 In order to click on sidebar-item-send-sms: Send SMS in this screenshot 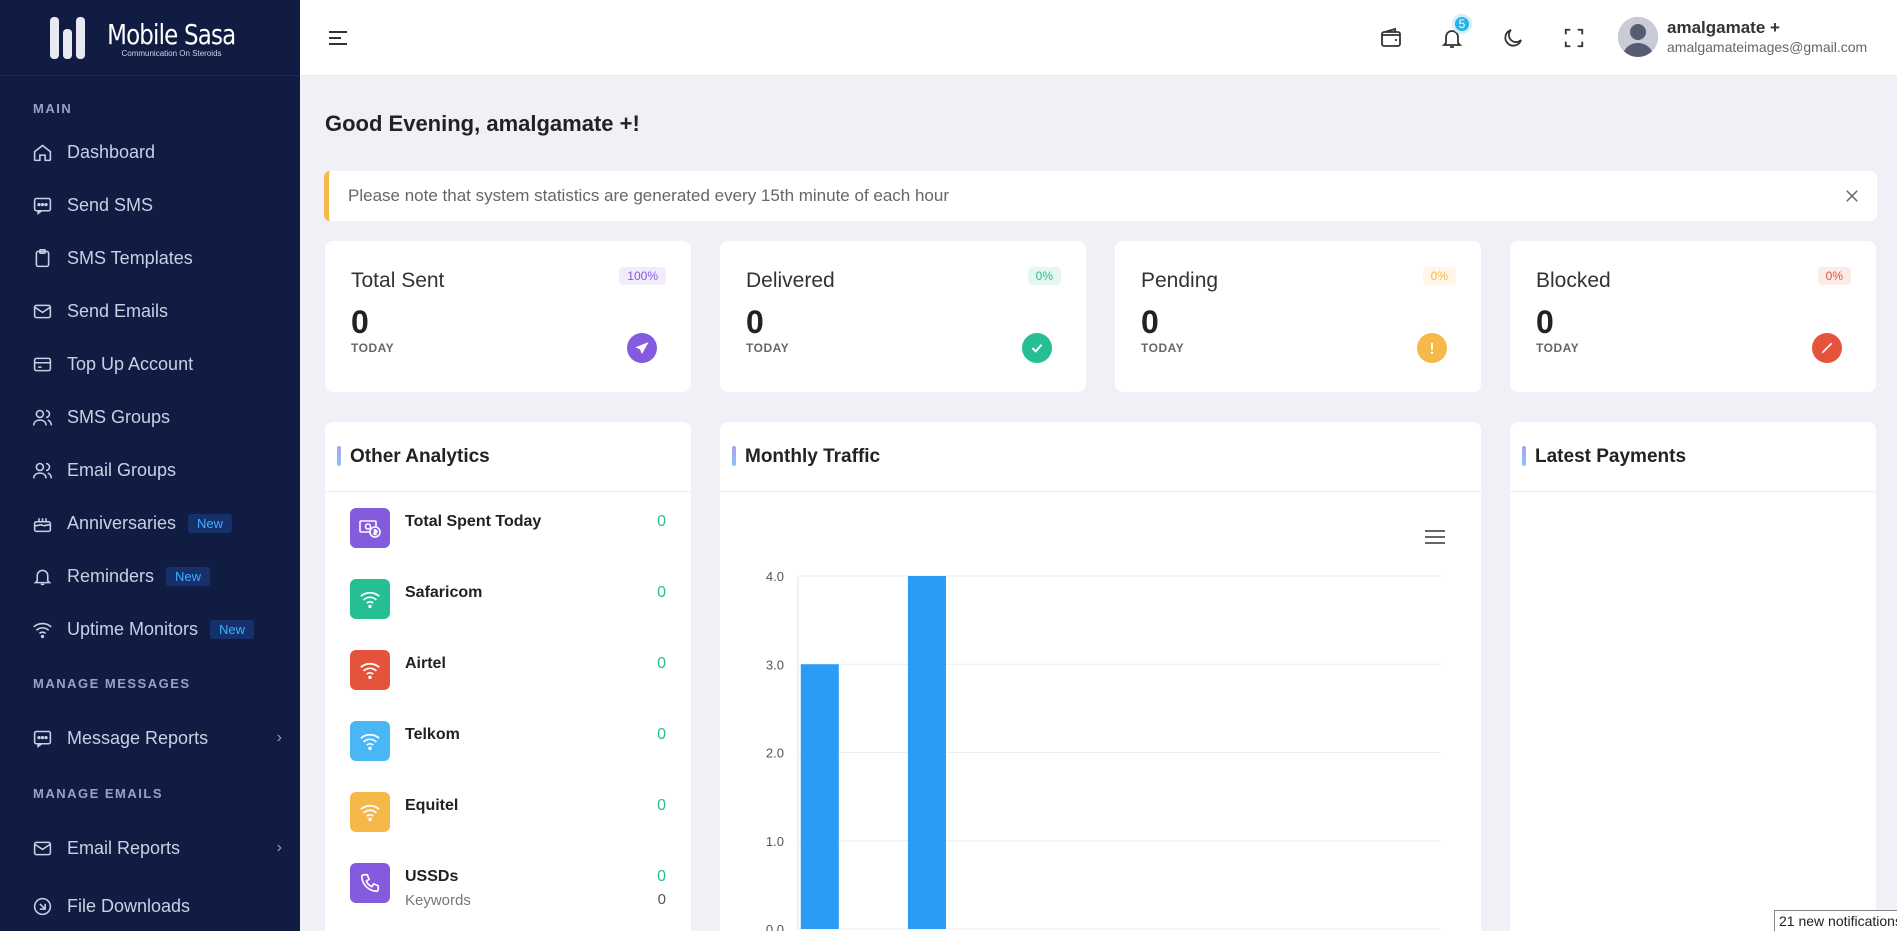, I will do `click(150, 205)`.